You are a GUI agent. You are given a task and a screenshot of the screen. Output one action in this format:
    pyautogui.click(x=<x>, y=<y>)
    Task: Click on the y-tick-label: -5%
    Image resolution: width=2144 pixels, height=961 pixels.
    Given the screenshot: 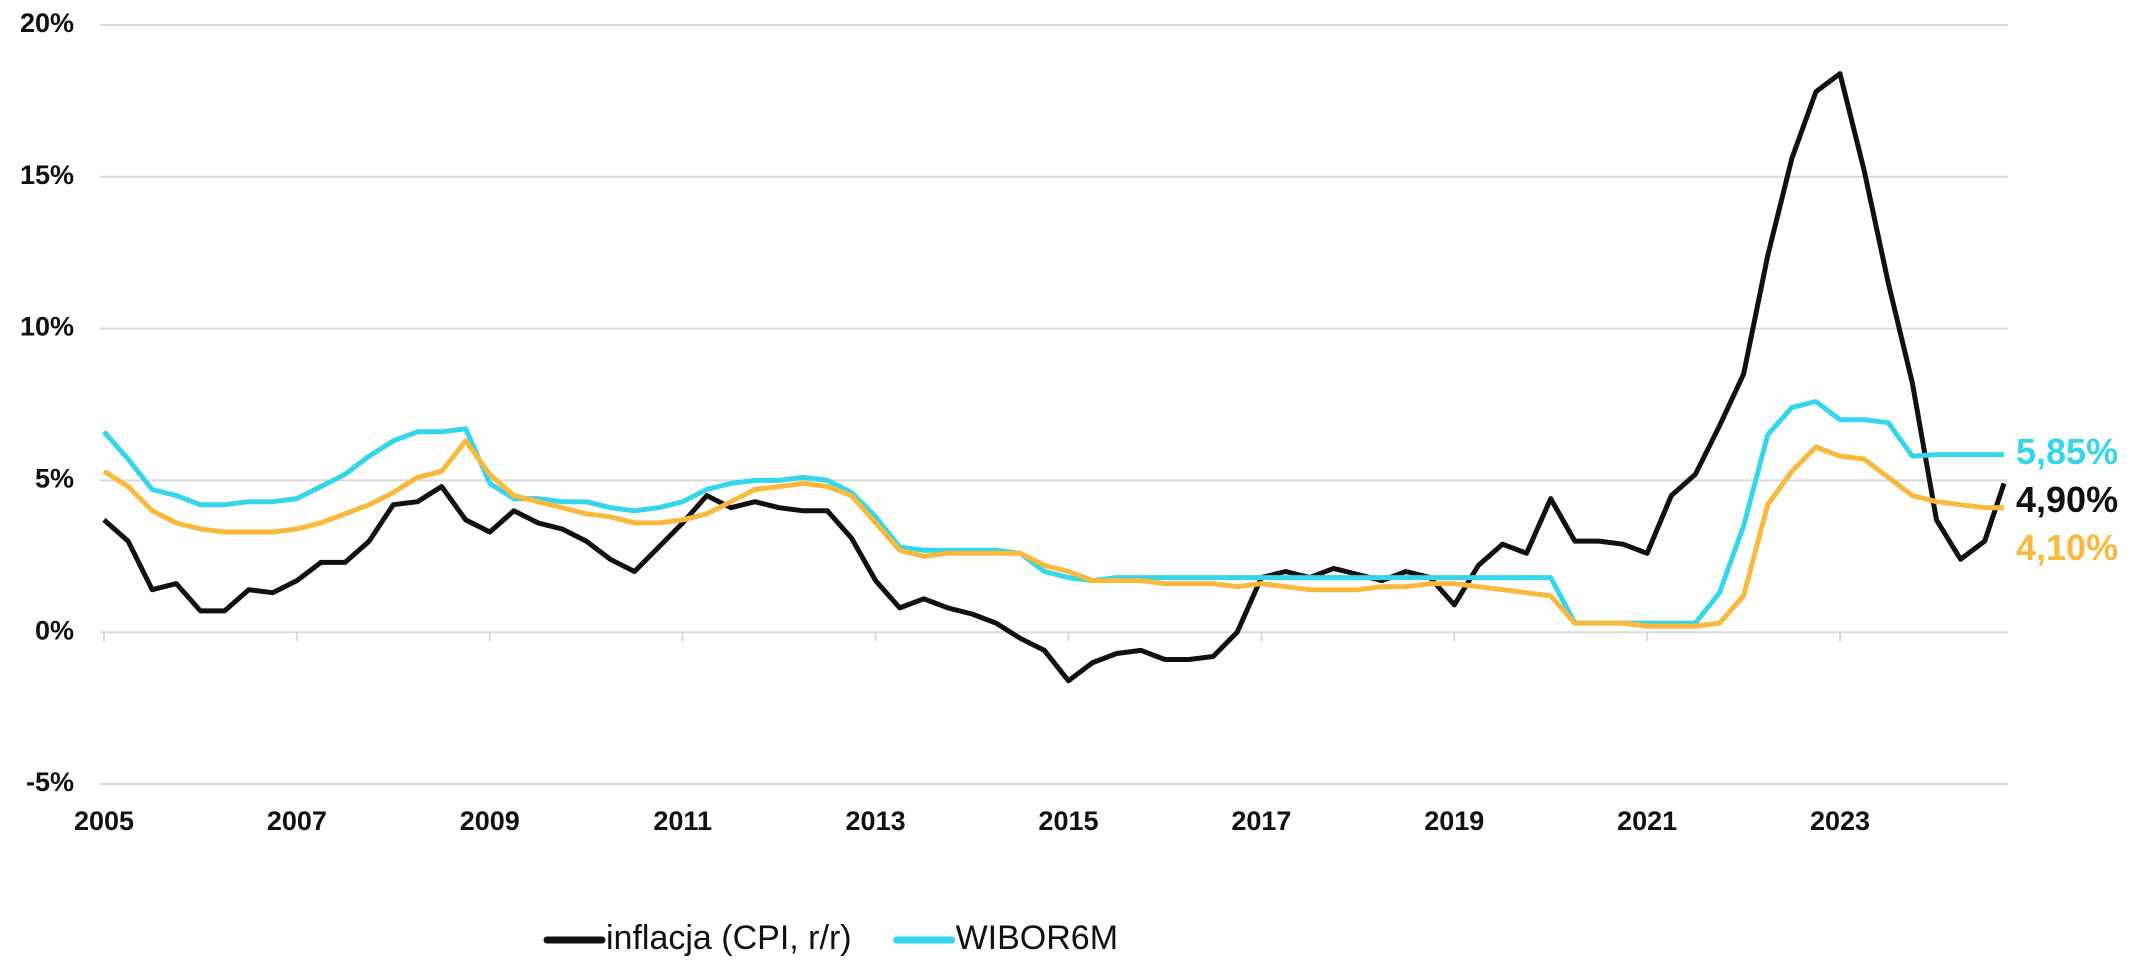 What is the action you would take?
    pyautogui.click(x=50, y=782)
    